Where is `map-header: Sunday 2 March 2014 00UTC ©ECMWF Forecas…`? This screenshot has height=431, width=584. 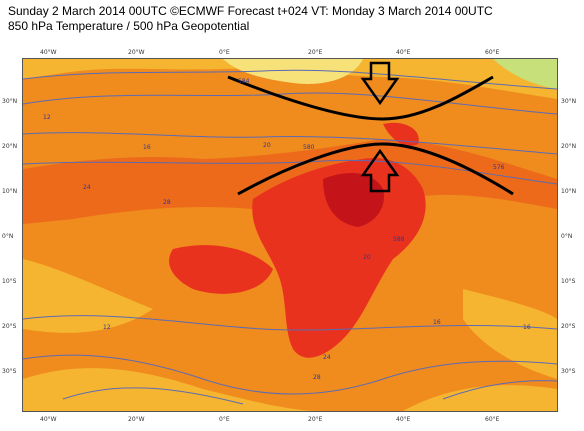 map-header: Sunday 2 March 2014 00UTC ©ECMWF Forecas… is located at coordinates (293, 19).